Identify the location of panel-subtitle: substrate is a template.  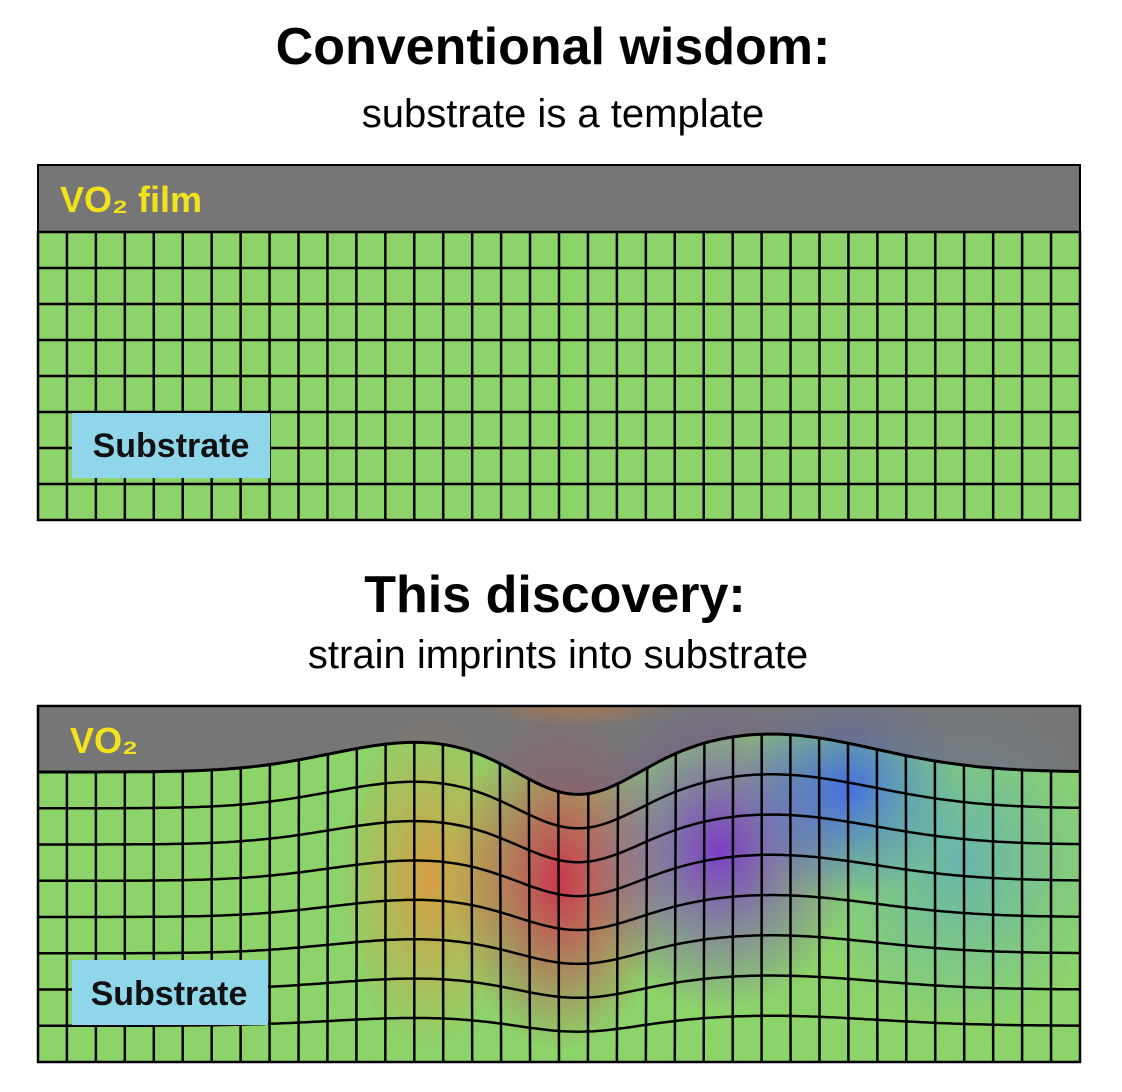
(563, 114).